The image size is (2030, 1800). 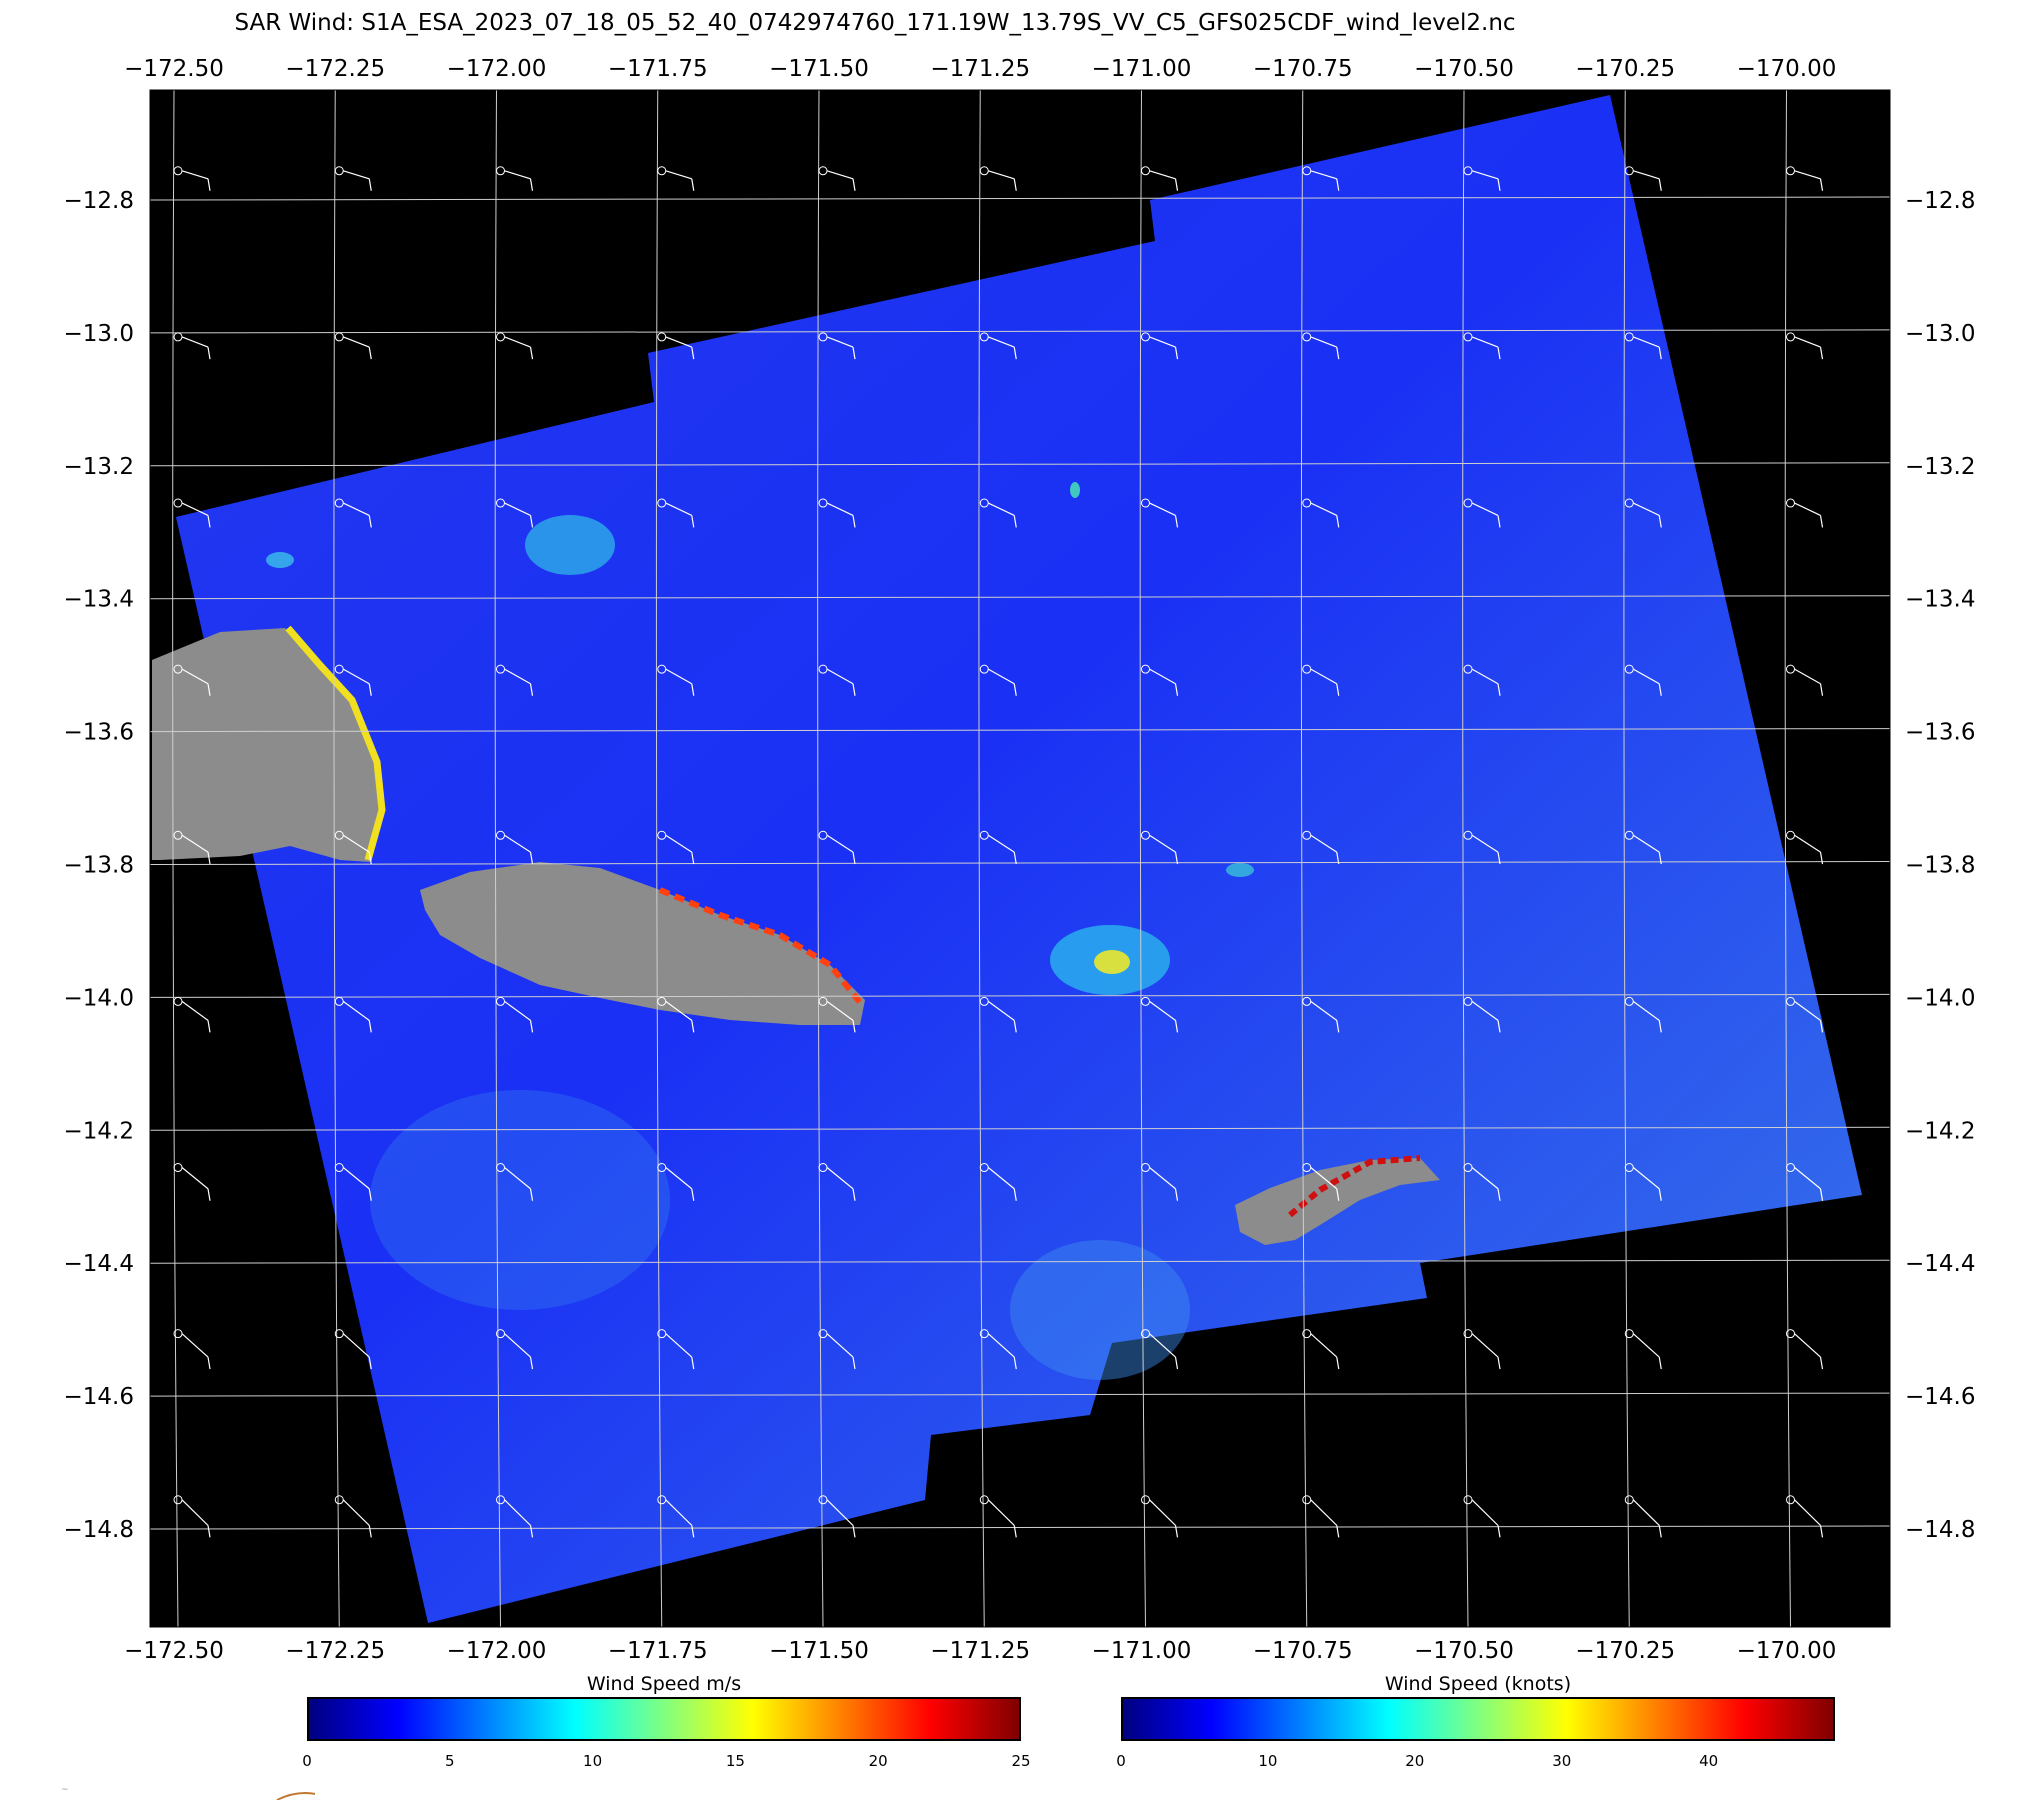 I want to click on island-savaii, so click(x=268, y=745).